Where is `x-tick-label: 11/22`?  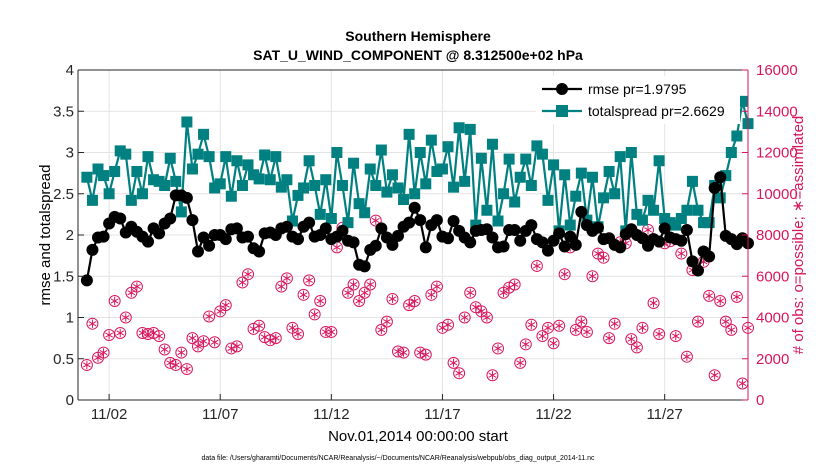 x-tick-label: 11/22 is located at coordinates (553, 414).